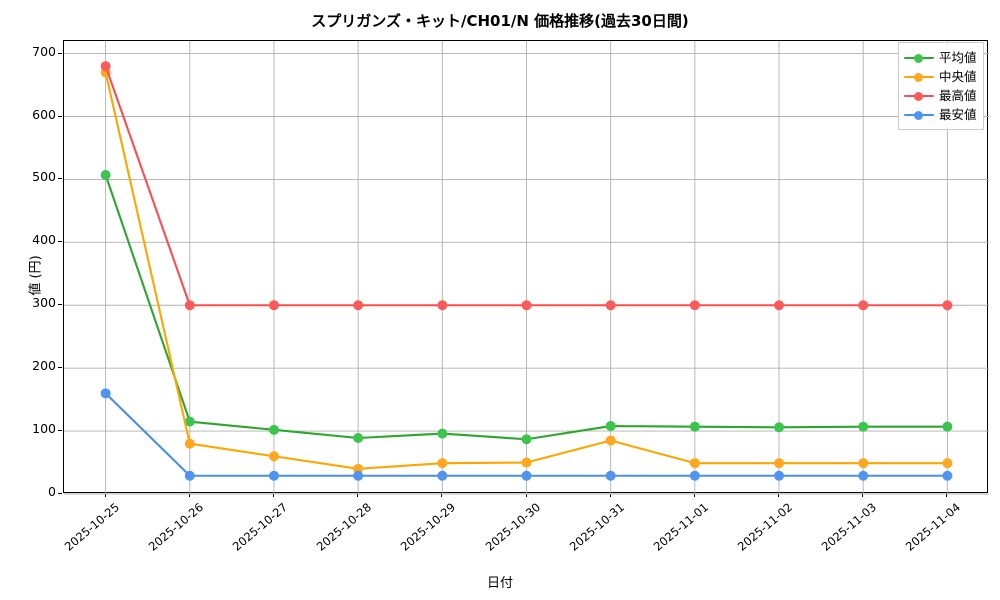 This screenshot has width=1000, height=600. Describe the element at coordinates (44, 114) in the screenshot. I see `y-tick-label: 600` at that location.